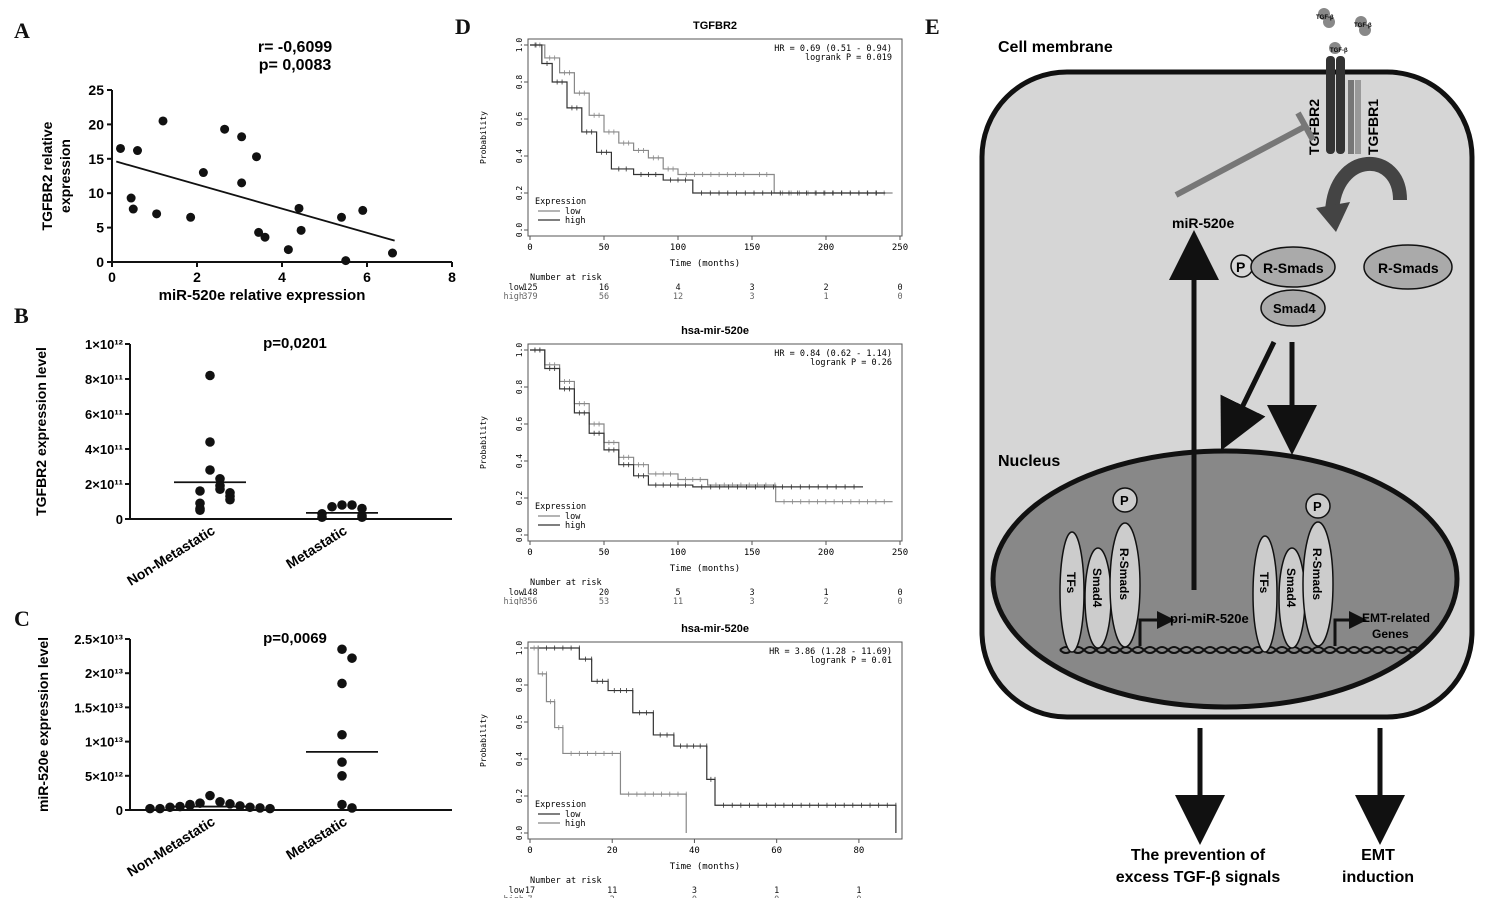 This screenshot has height=906, width=1486. Describe the element at coordinates (833, 354) in the screenshot. I see `hazard-ratio-label: HR = 0.84 (0.62 - 1.14)` at that location.